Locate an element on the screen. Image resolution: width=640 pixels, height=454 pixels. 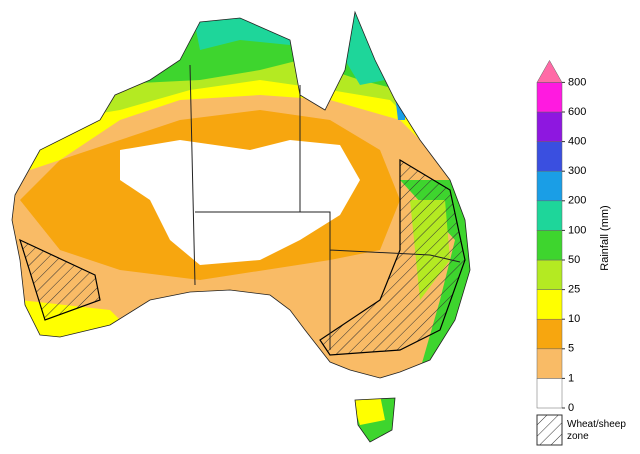
legend-tick-label: 5 is located at coordinates (571, 349).